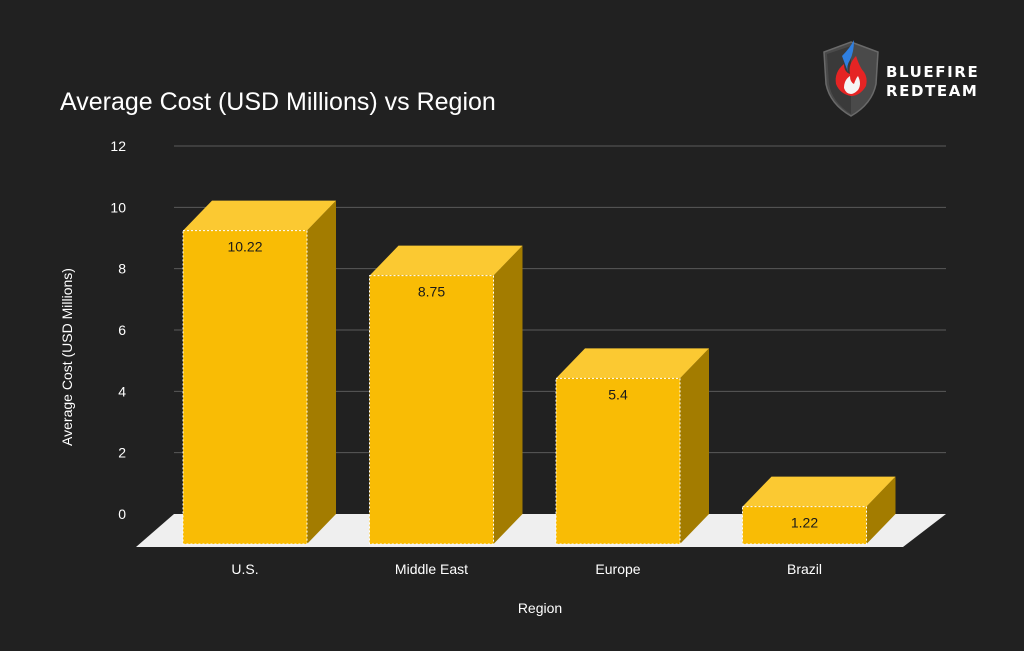 This screenshot has height=651, width=1024. What do you see at coordinates (278, 102) in the screenshot?
I see `chart-title: Average Cost (USD Millions) vs Region` at bounding box center [278, 102].